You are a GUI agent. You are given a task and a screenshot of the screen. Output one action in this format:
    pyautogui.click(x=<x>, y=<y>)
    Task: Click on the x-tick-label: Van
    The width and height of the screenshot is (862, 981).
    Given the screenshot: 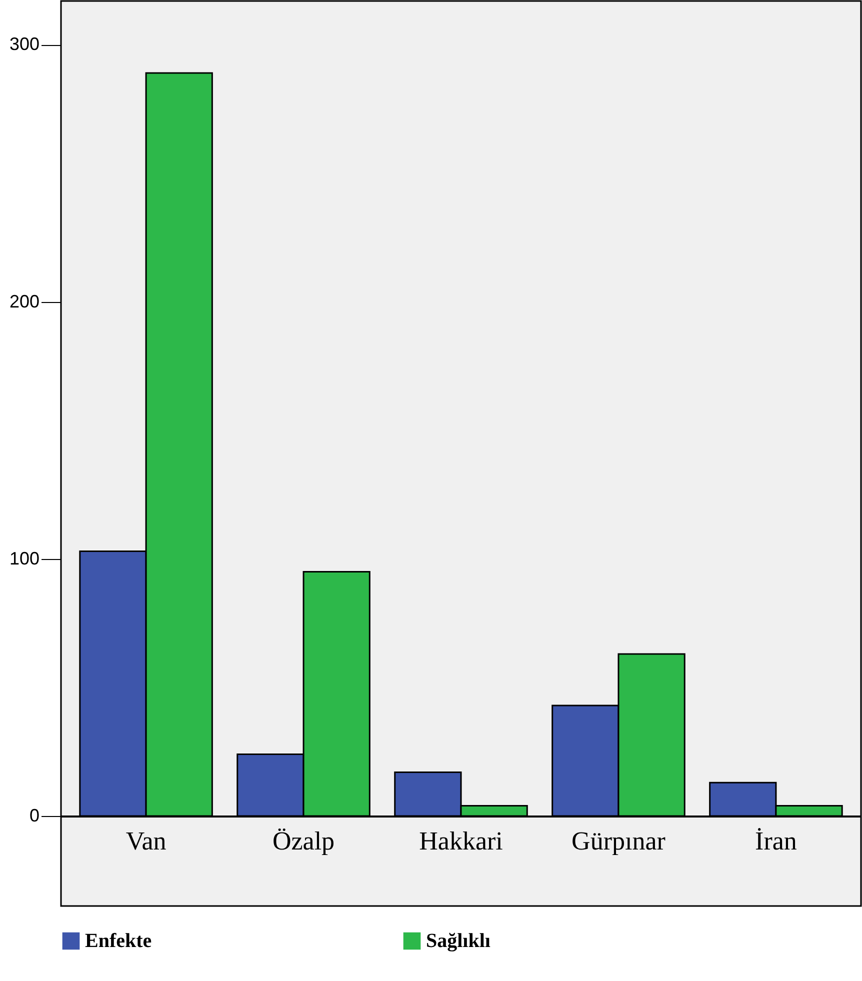 What is the action you would take?
    pyautogui.click(x=146, y=841)
    